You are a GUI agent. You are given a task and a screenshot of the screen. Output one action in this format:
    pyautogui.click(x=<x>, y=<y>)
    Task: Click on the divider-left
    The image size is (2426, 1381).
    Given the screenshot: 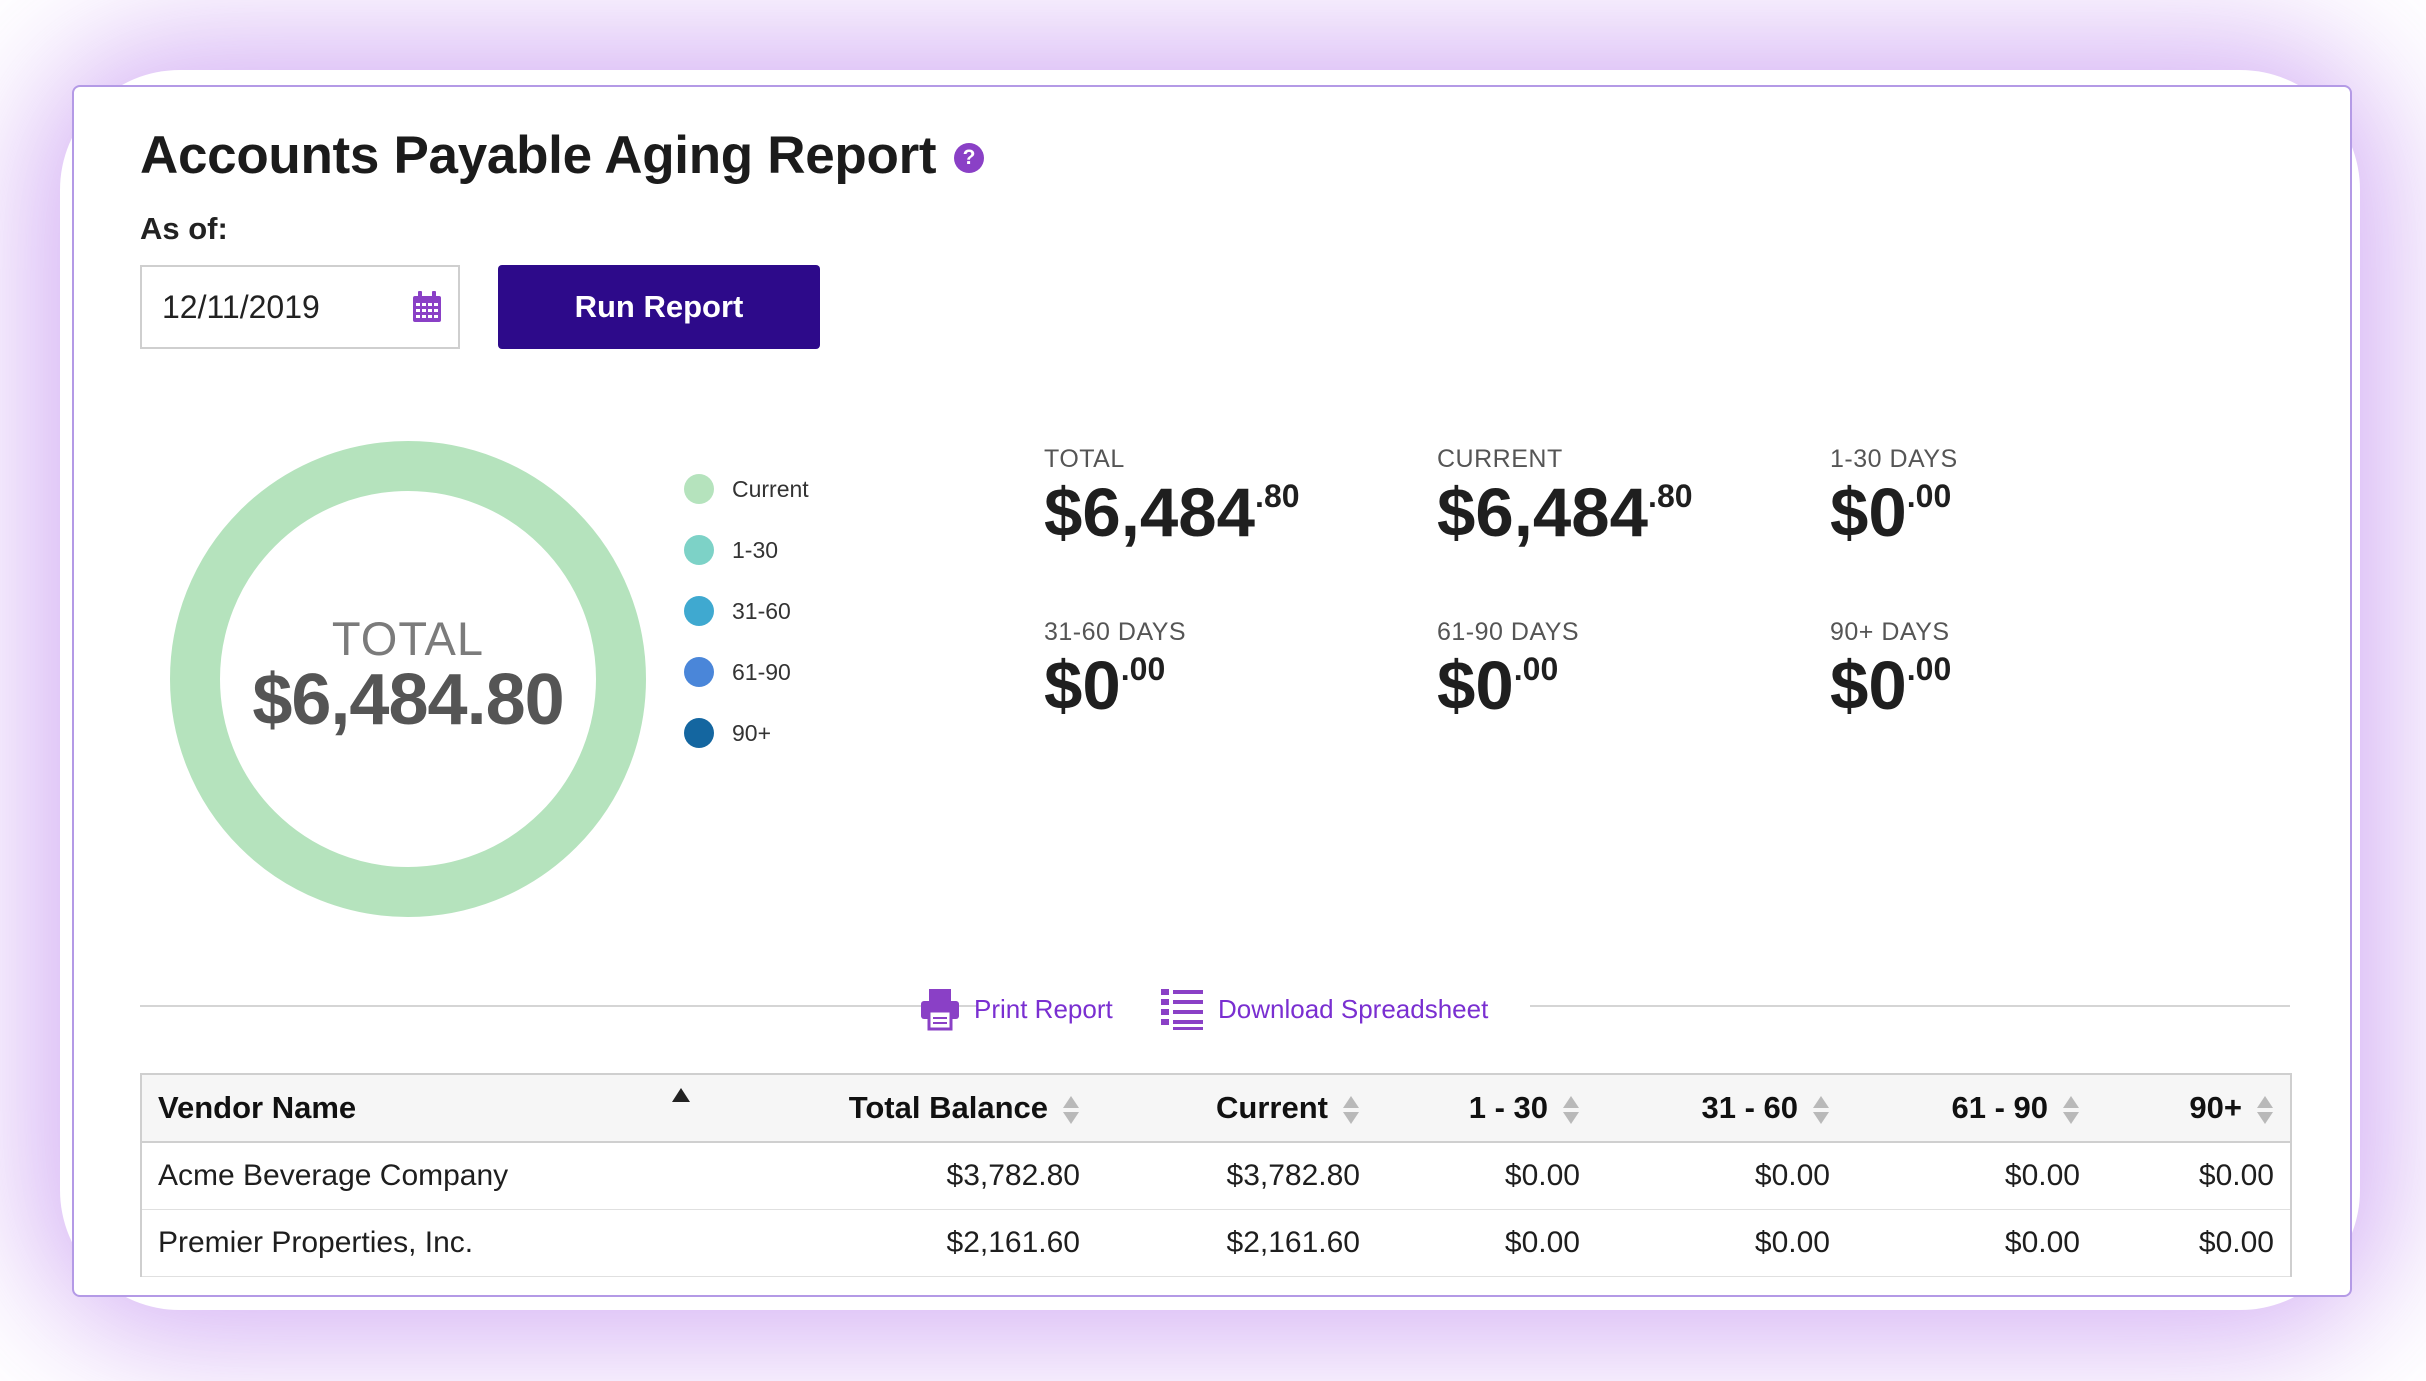 What is the action you would take?
    pyautogui.click(x=559, y=1006)
    